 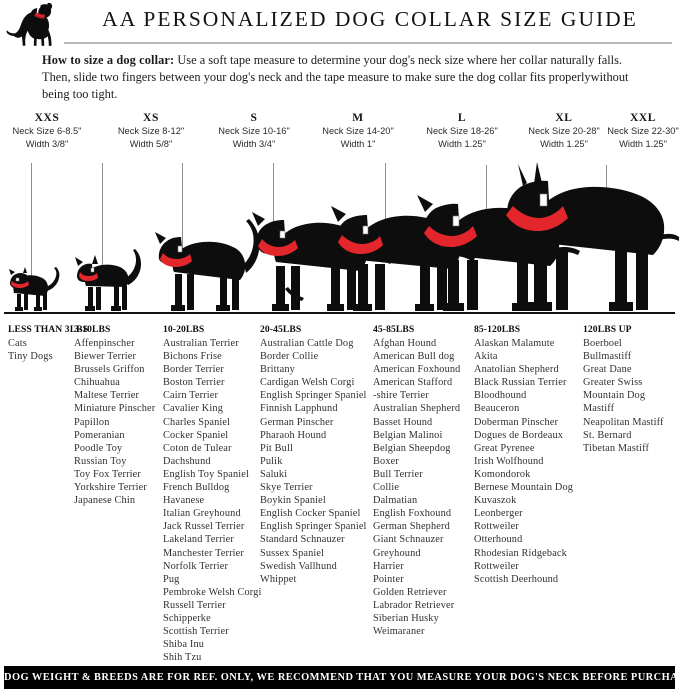 I want to click on breed-item: Papillon, so click(x=92, y=422).